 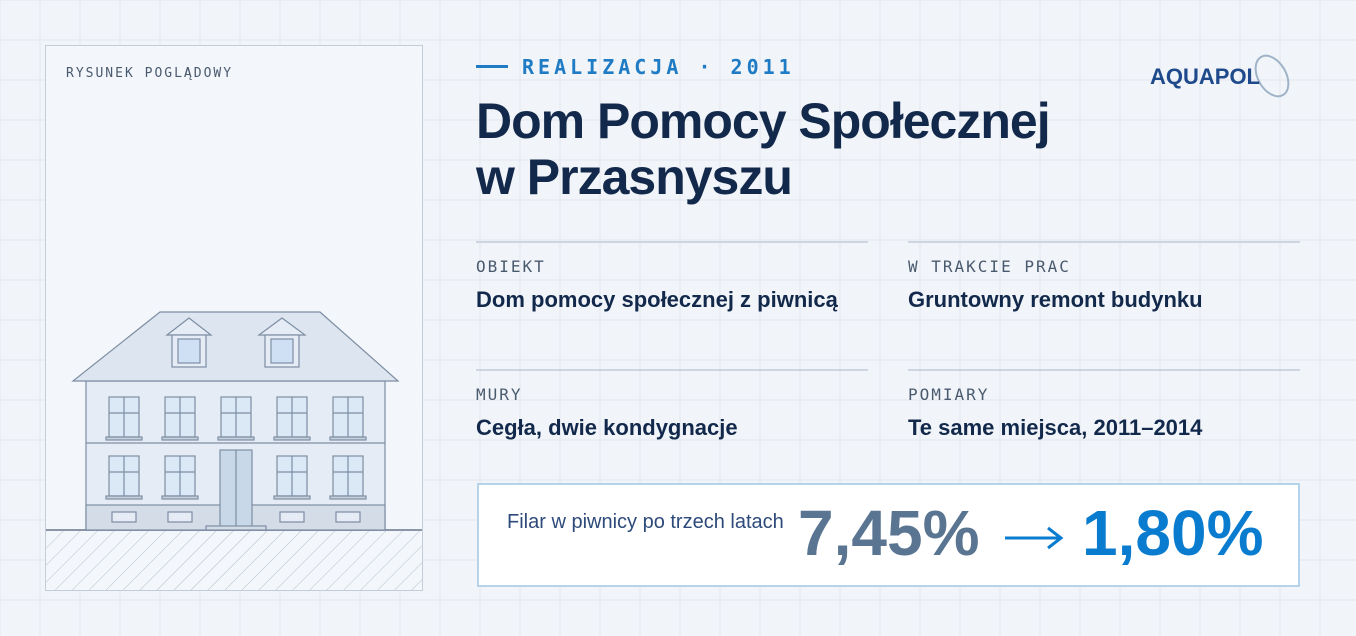 I want to click on fact-label: POMIARY, so click(x=949, y=394).